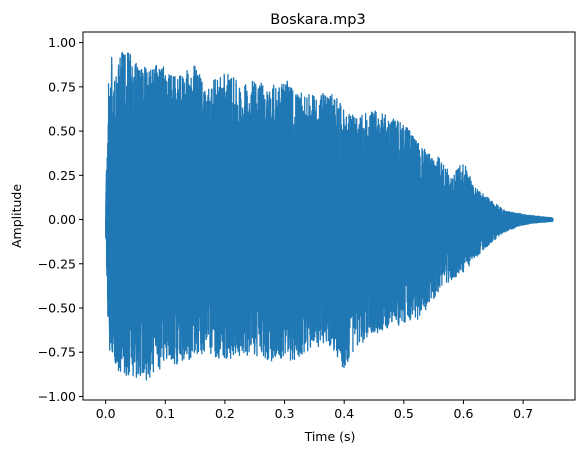 The width and height of the screenshot is (587, 453). Describe the element at coordinates (62, 86) in the screenshot. I see `y-tick-label: 0.75` at that location.